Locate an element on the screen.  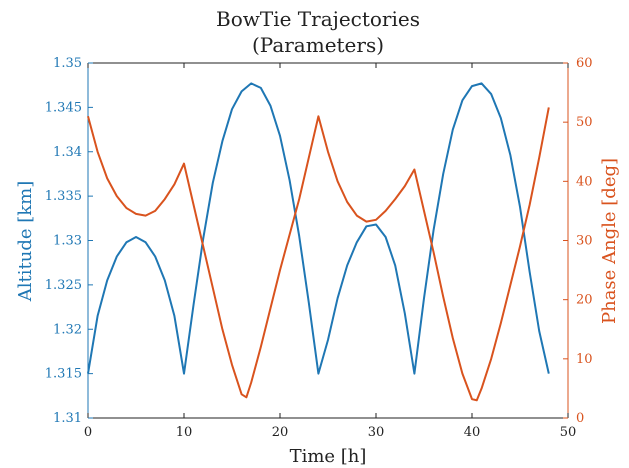
y-left-tick-label: 1.31 is located at coordinates (67, 418).